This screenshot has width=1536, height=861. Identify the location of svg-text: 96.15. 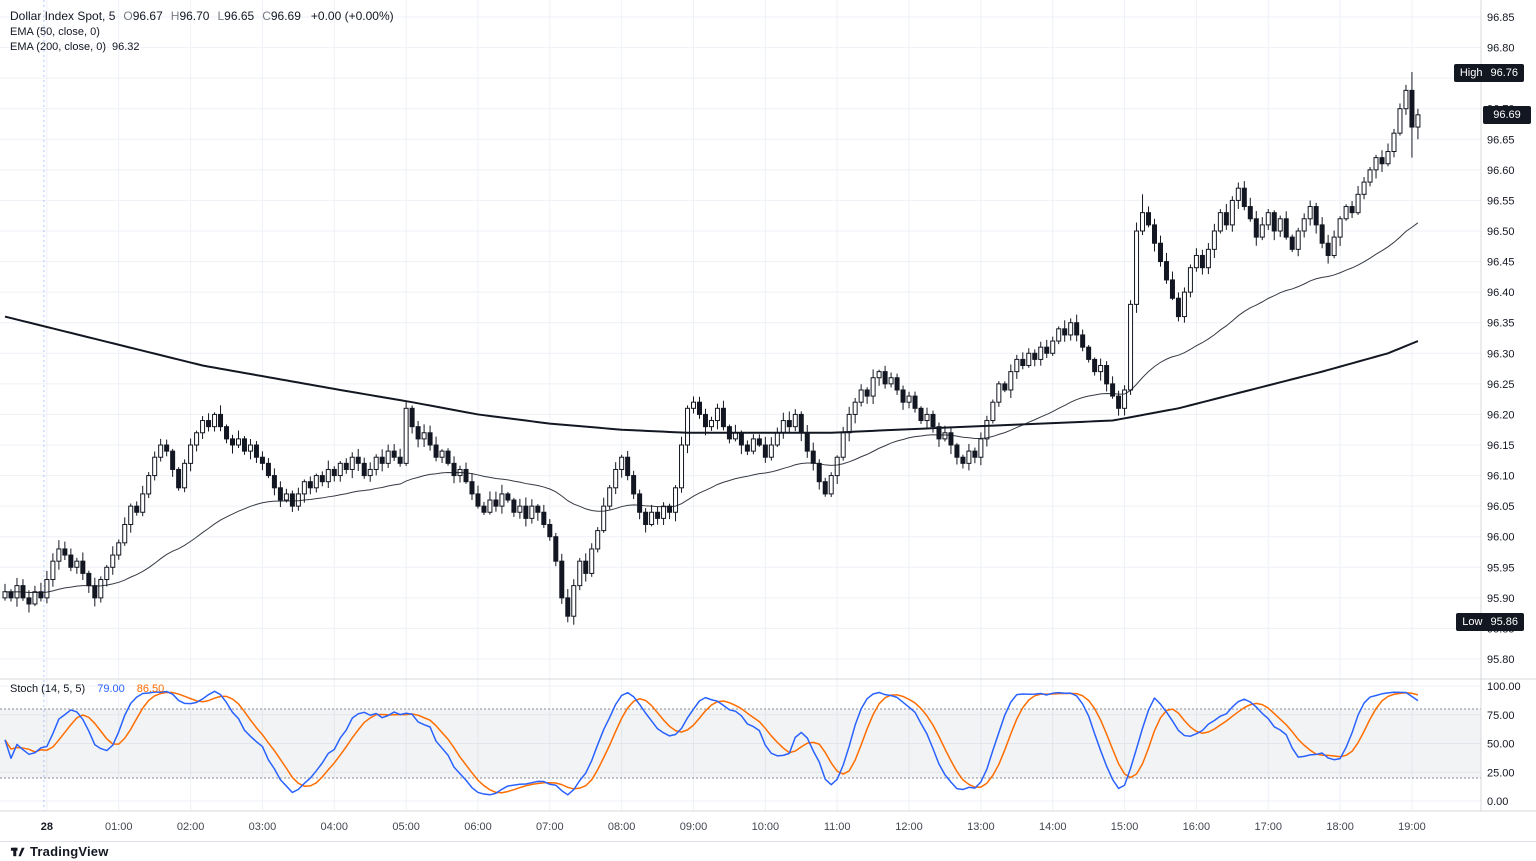
(1501, 446).